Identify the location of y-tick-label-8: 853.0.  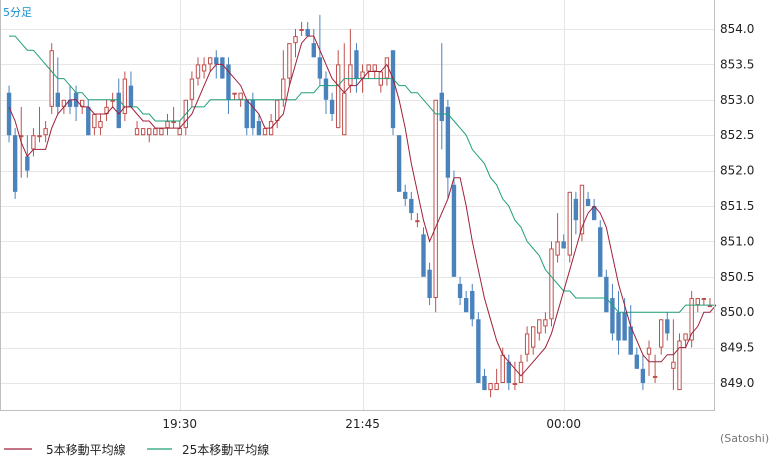
(737, 100).